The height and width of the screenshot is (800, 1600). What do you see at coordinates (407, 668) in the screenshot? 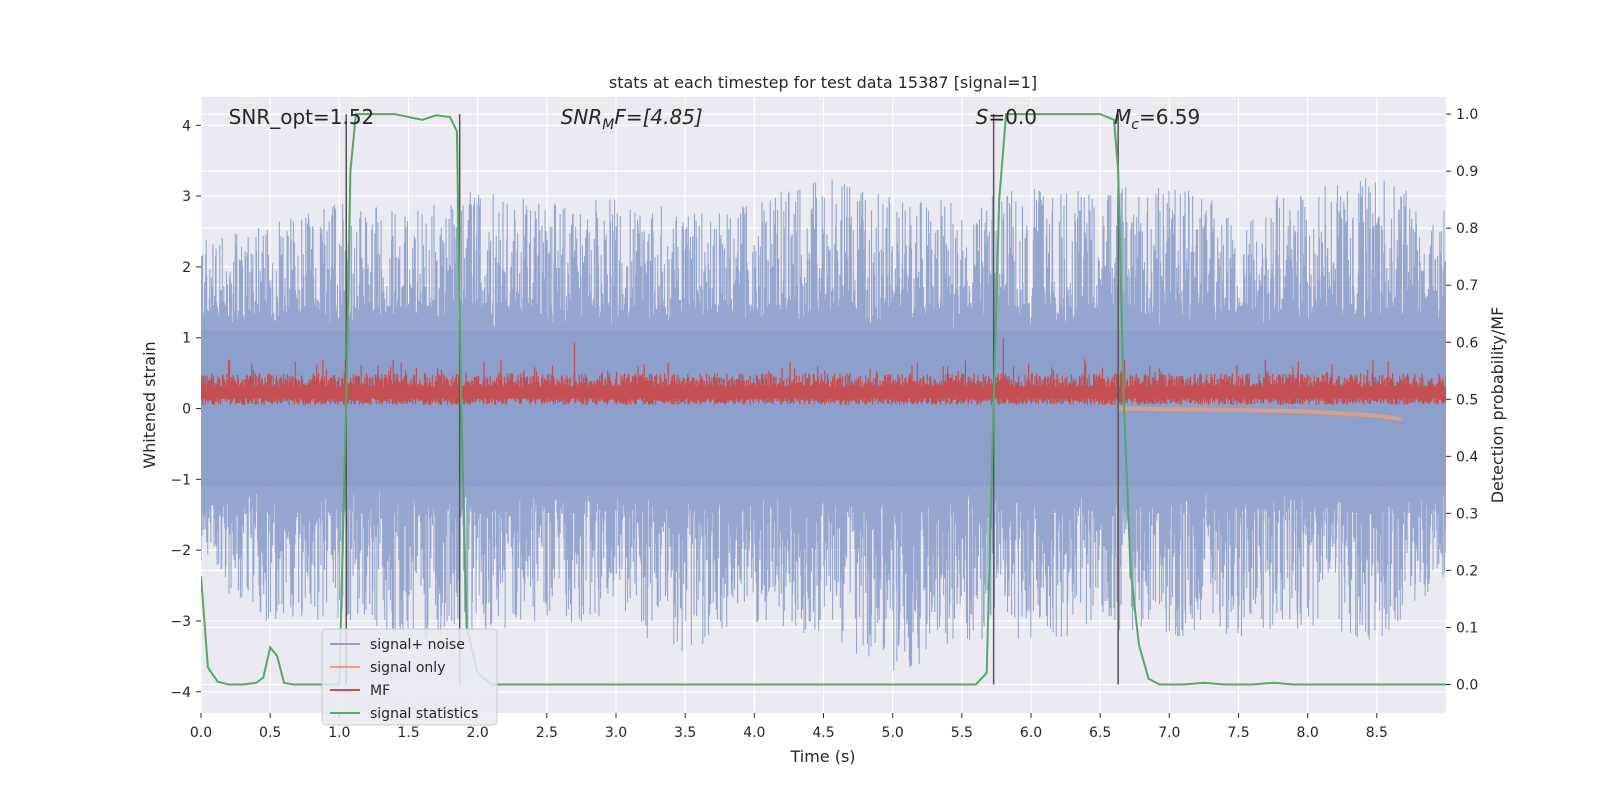
I see `legend-label: signal only` at bounding box center [407, 668].